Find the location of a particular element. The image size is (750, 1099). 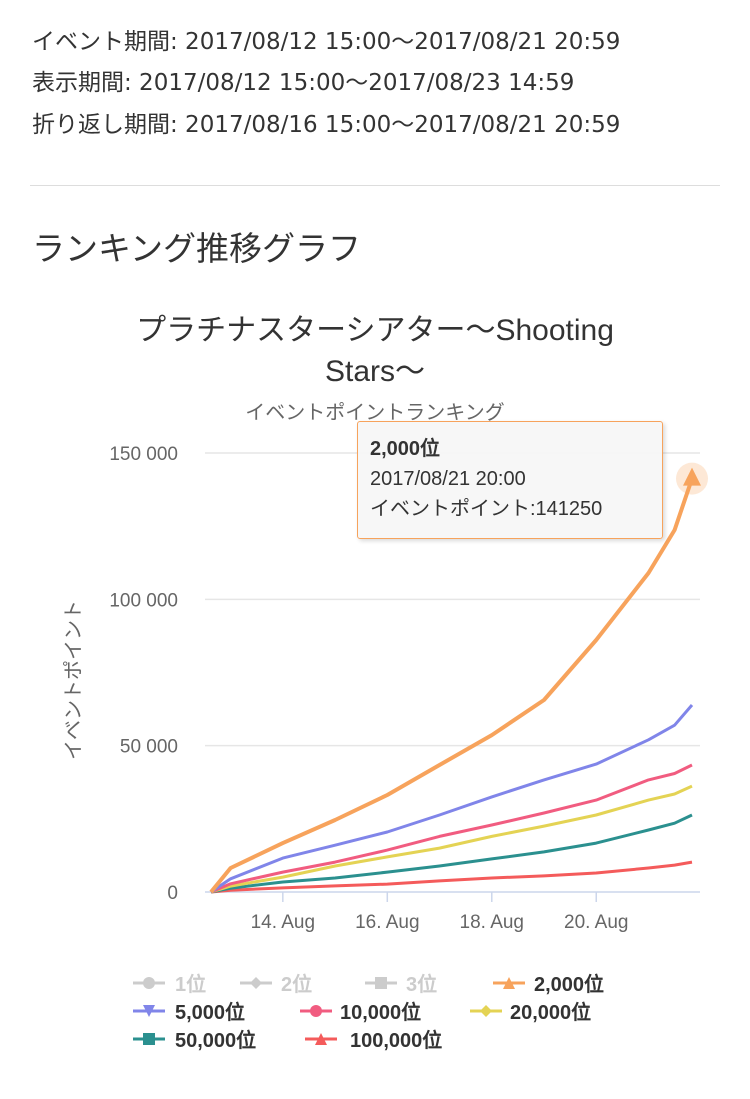

legend-item-2,000位: 2,000位 is located at coordinates (548, 984).